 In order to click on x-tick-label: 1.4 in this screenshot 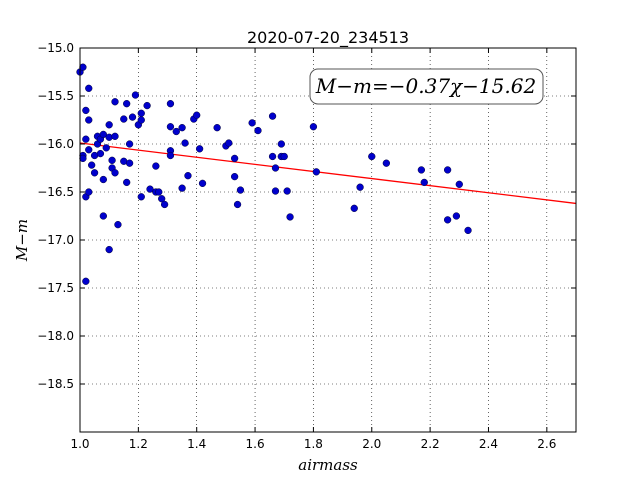, I will do `click(196, 444)`.